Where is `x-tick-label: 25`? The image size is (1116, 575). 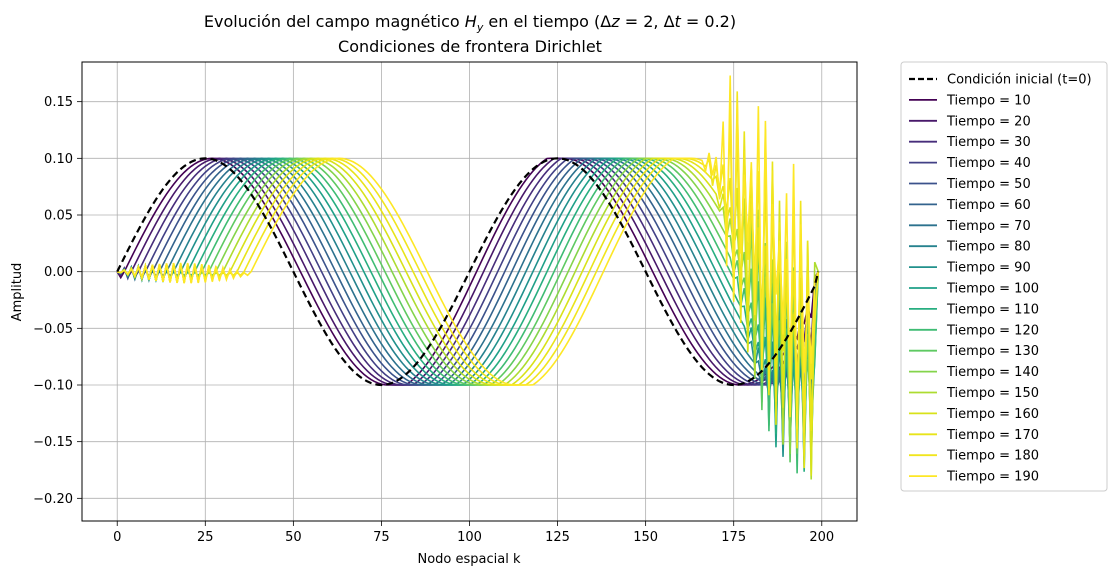 x-tick-label: 25 is located at coordinates (205, 537).